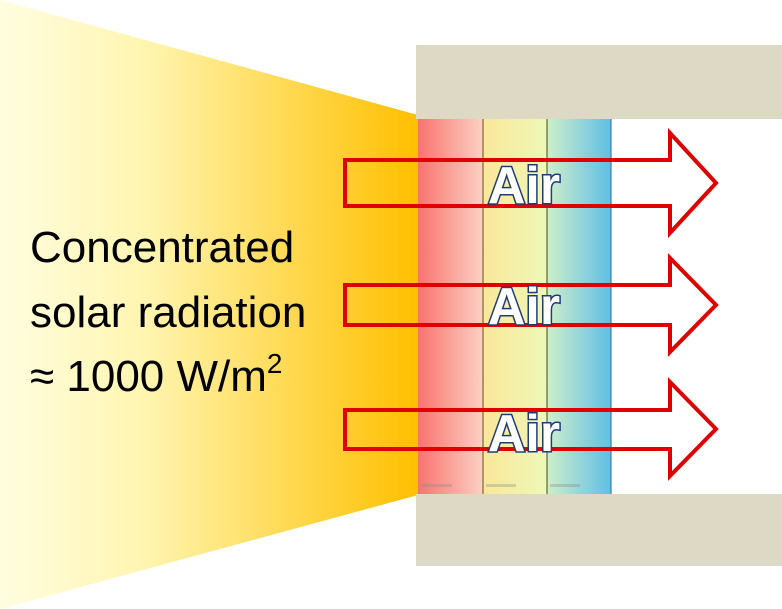 The width and height of the screenshot is (782, 609). I want to click on air-arrow-3: Air, so click(531, 429).